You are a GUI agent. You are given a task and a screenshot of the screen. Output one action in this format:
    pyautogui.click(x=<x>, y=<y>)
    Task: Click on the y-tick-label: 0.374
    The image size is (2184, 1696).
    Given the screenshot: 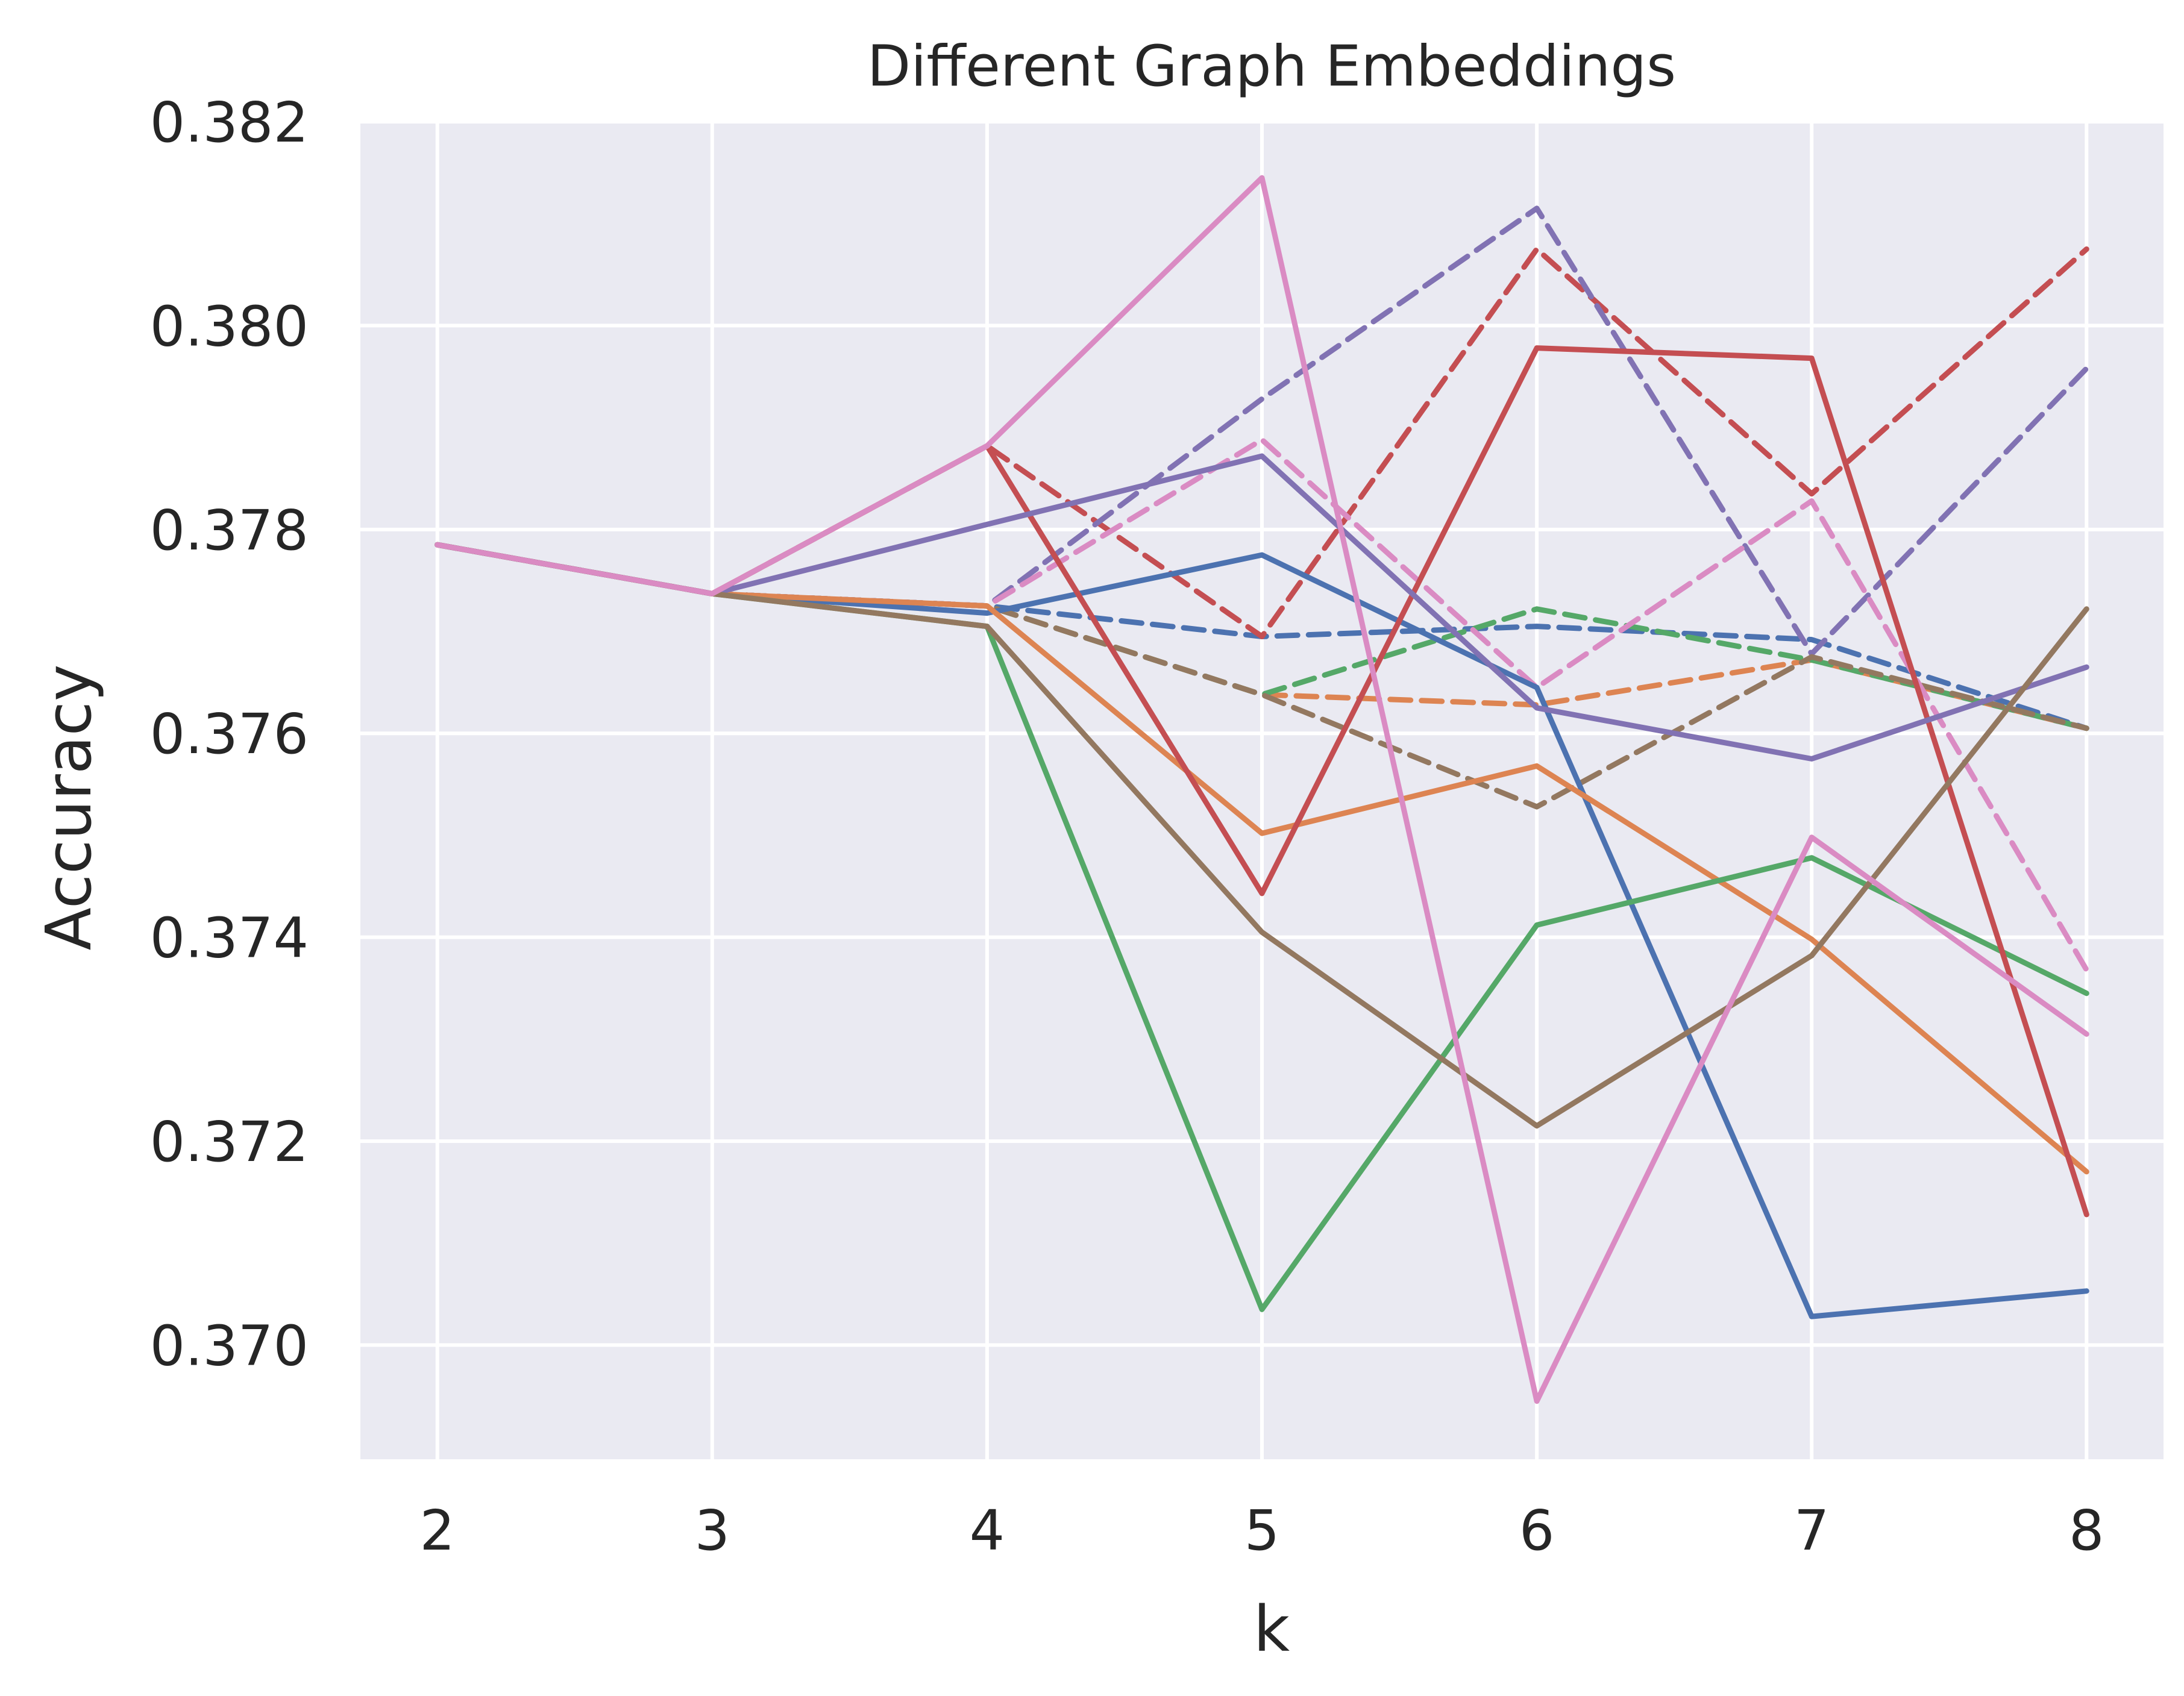 What is the action you would take?
    pyautogui.click(x=229, y=938)
    